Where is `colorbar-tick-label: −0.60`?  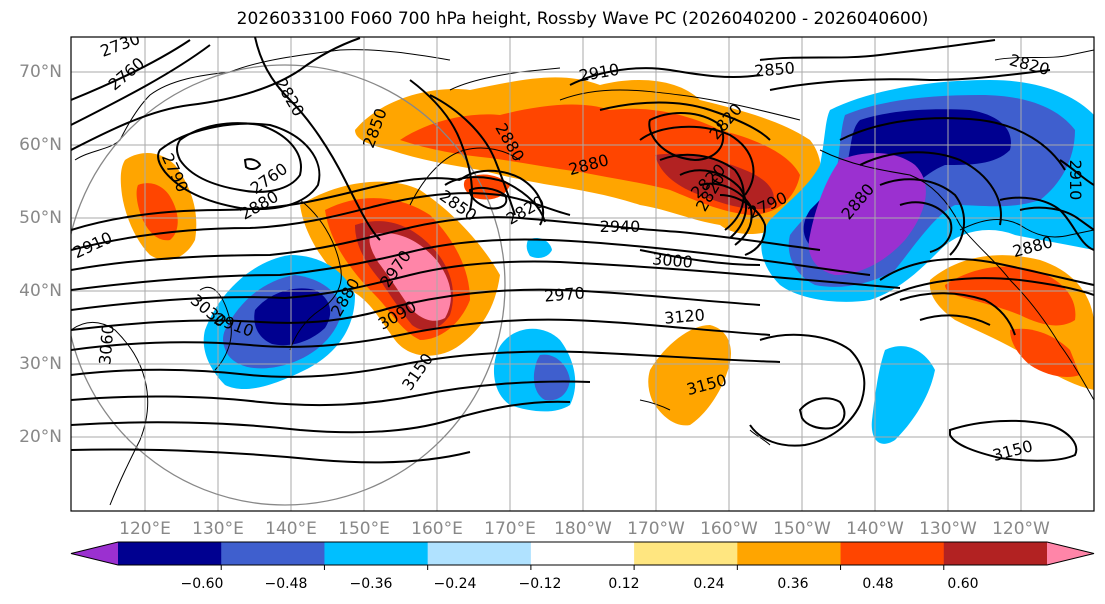 colorbar-tick-label: −0.60 is located at coordinates (202, 584).